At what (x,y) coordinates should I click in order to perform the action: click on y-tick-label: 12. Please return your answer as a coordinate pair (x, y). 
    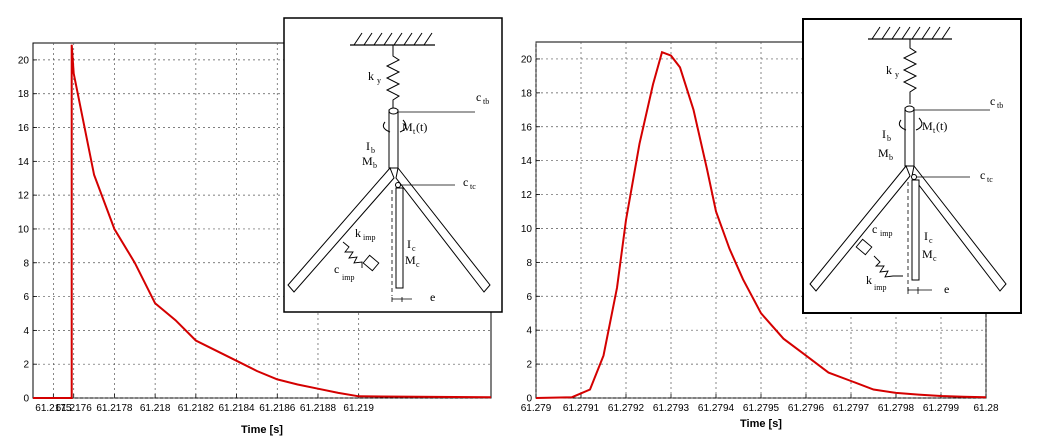
    Looking at the image, I should click on (527, 195).